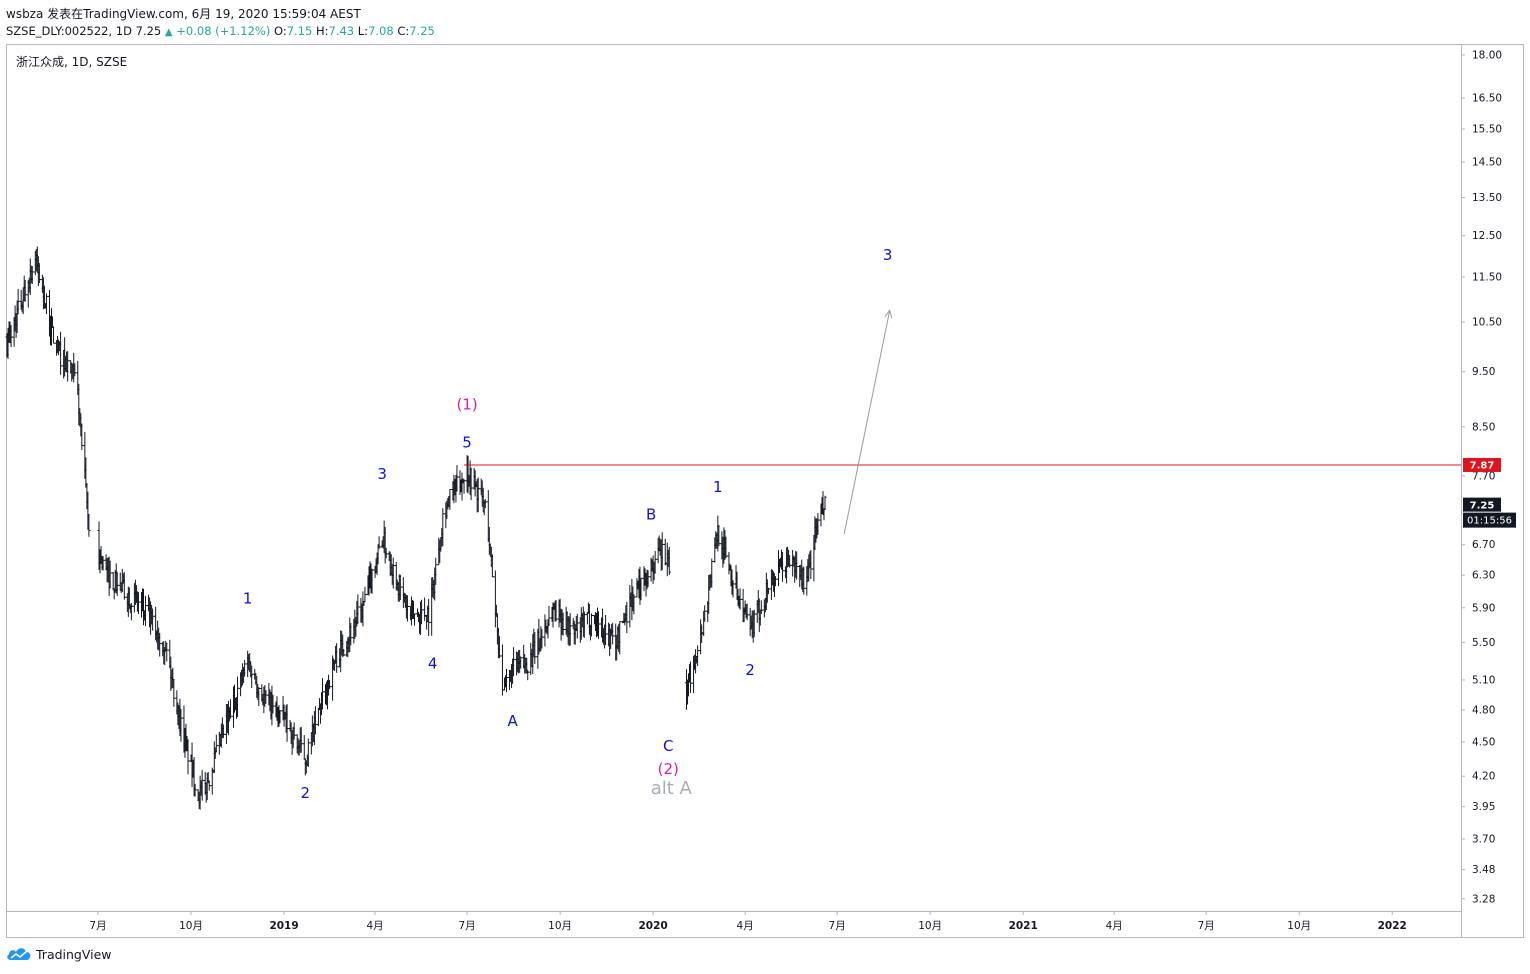  I want to click on time-tick-label: 7月, so click(1206, 926).